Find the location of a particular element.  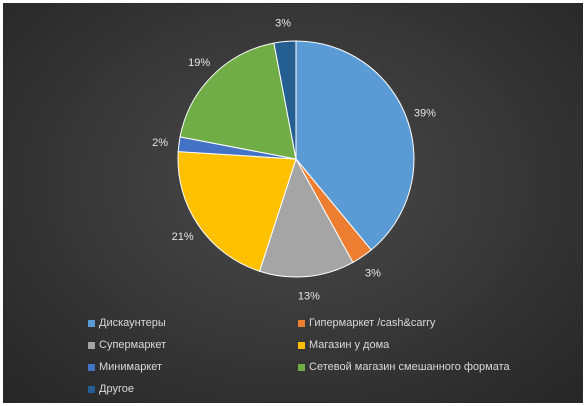

data-label-5: 19% is located at coordinates (199, 63).